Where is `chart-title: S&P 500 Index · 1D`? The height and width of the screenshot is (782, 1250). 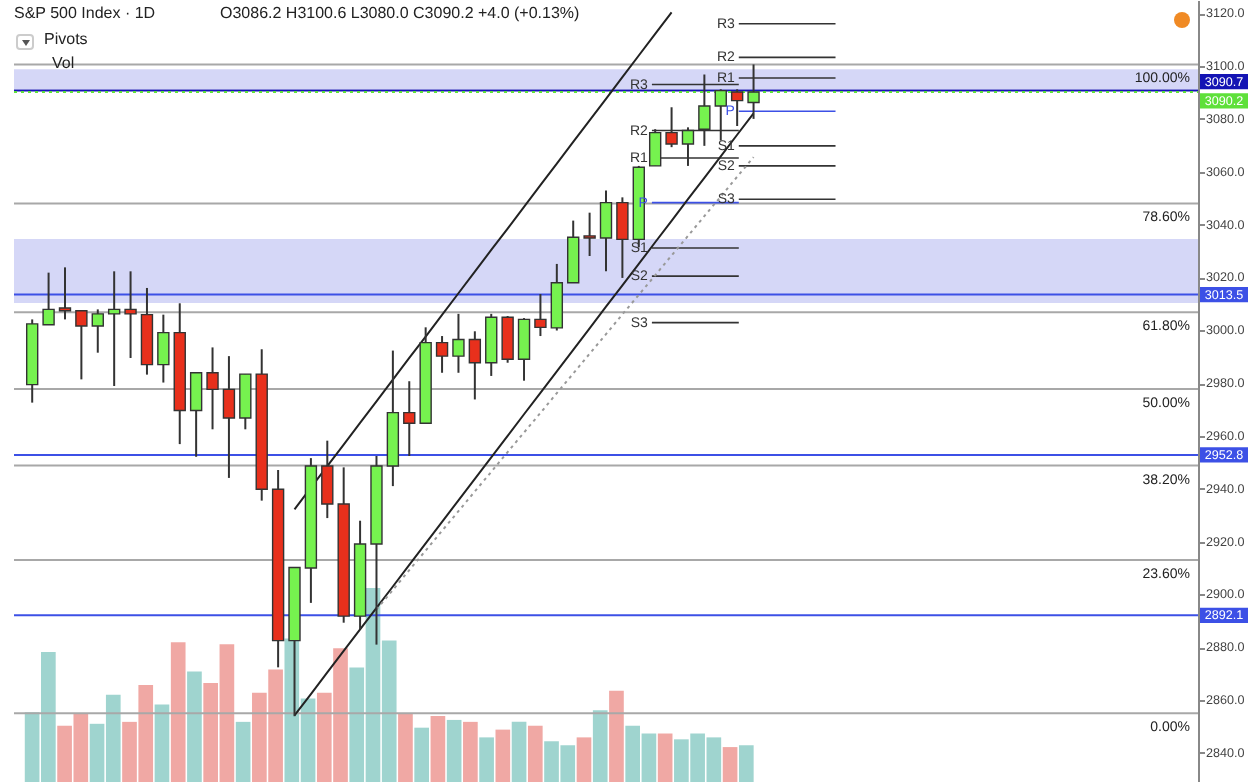
chart-title: S&P 500 Index · 1D is located at coordinates (85, 13).